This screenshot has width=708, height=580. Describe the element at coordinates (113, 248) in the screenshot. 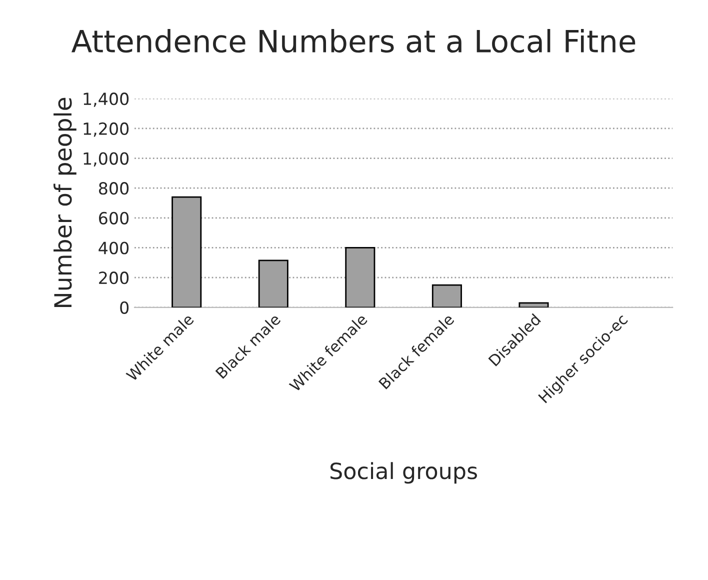

I see `y-tick-label: 400` at that location.